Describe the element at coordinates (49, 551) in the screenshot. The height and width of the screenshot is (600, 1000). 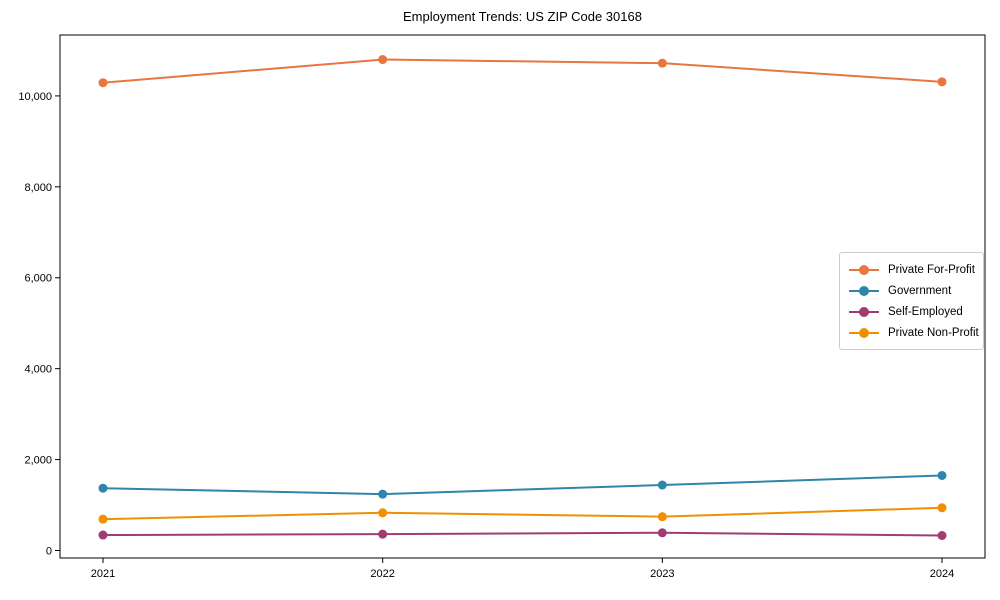
I see `y-axis-tick-label: 0` at that location.